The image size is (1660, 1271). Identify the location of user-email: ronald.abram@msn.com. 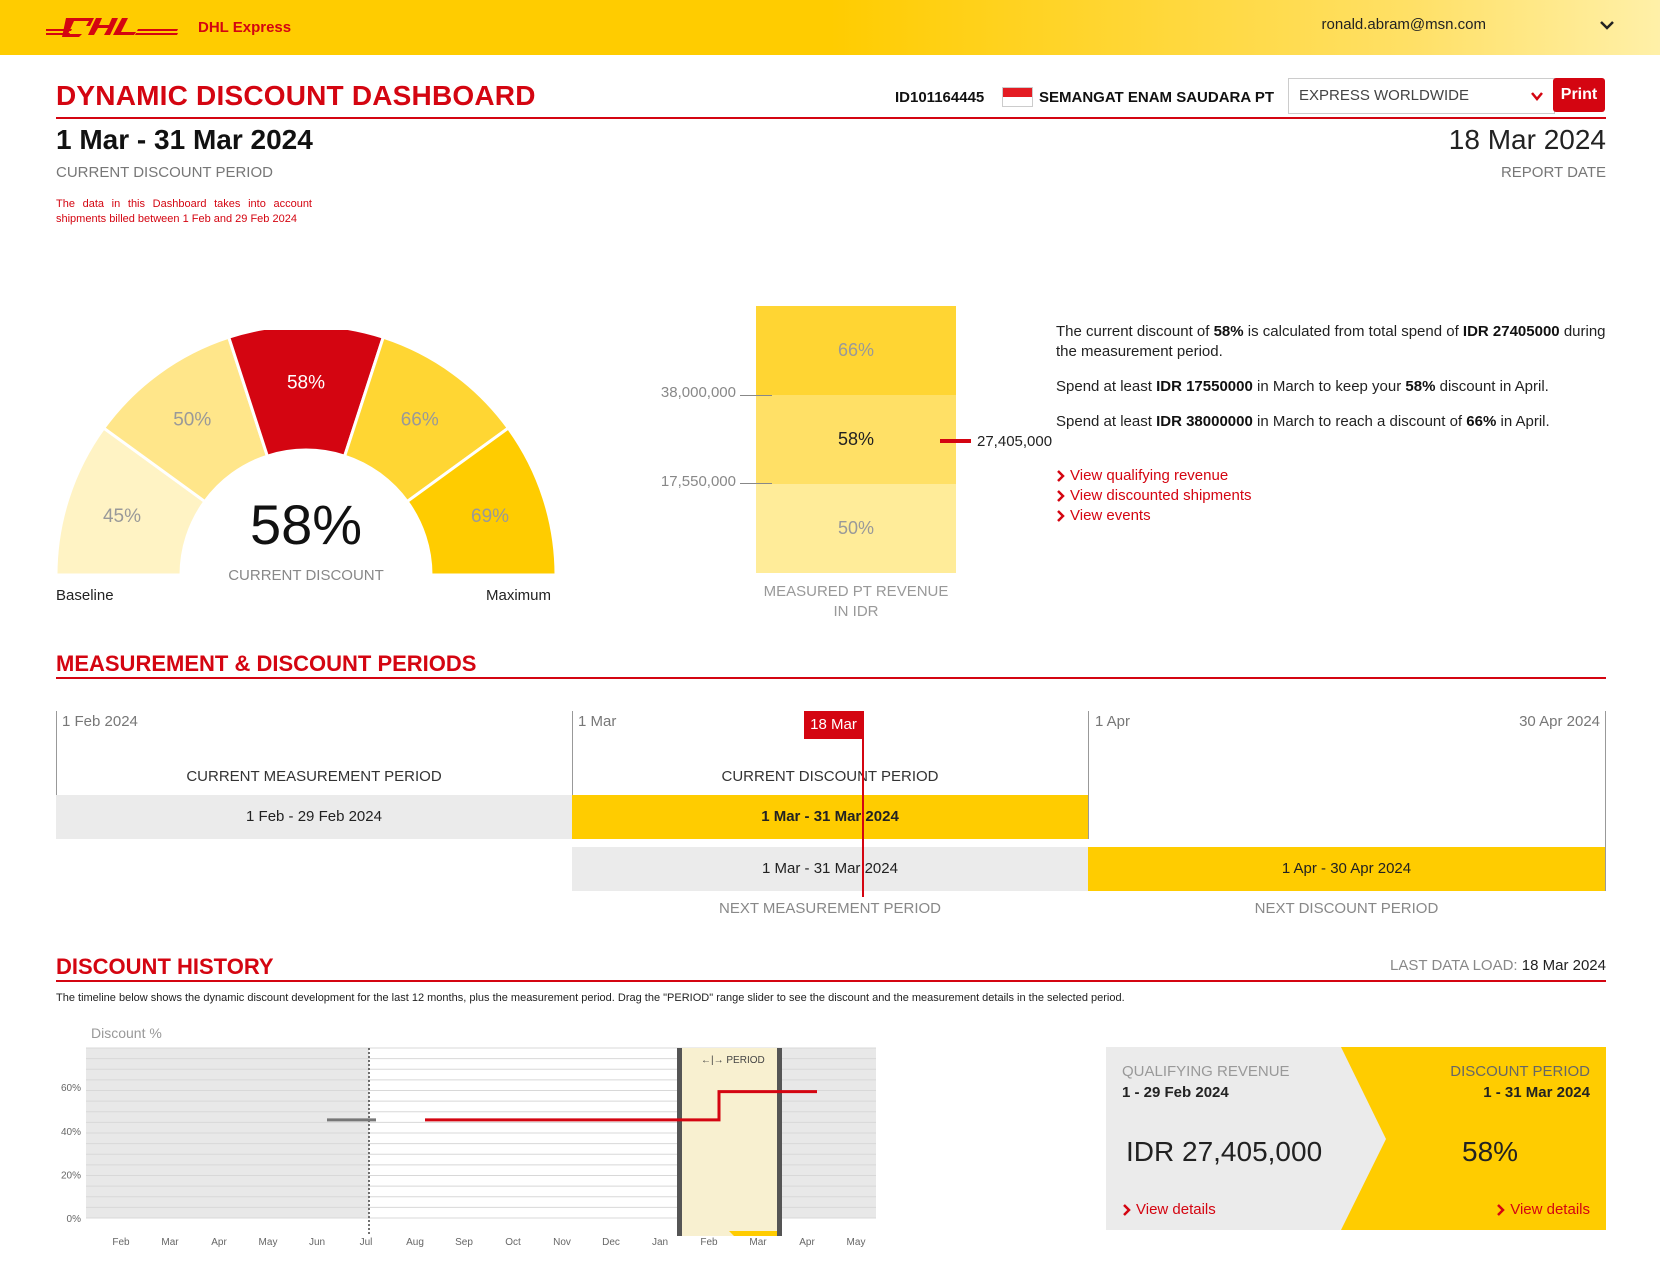
(1403, 24).